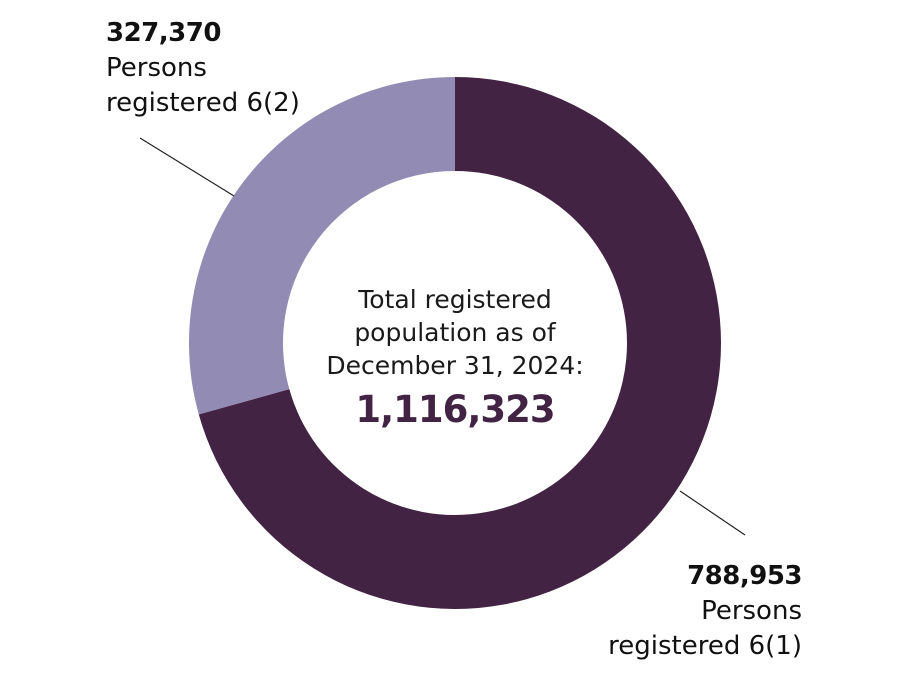 The height and width of the screenshot is (685, 900). I want to click on label-line-category: registered 6(2), so click(203, 103).